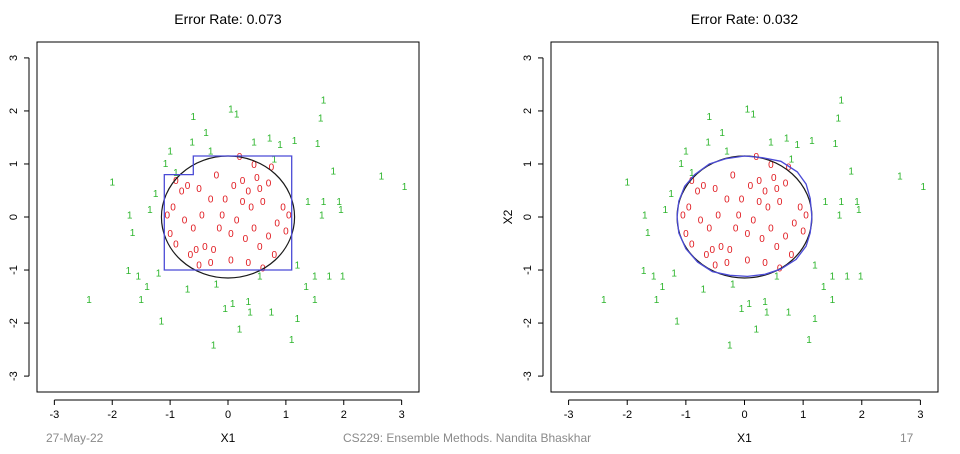 The image size is (960, 454). Describe the element at coordinates (14, 111) in the screenshot. I see `y-tick-label: 2` at that location.